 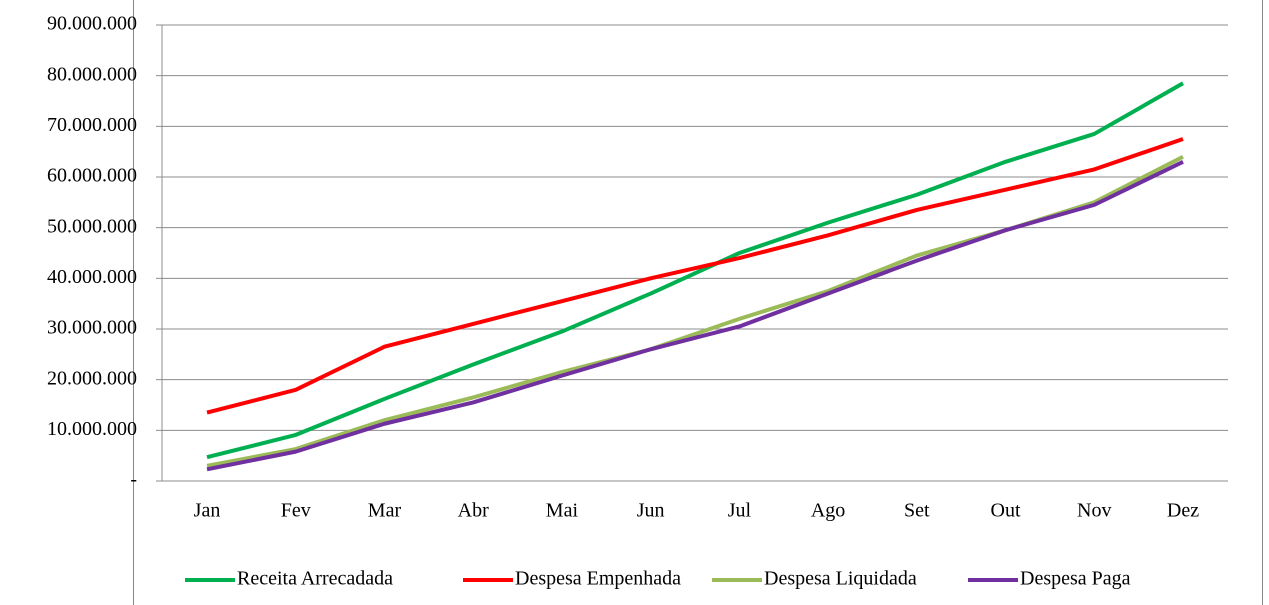 I want to click on x-tick-label: Mai, so click(x=562, y=511).